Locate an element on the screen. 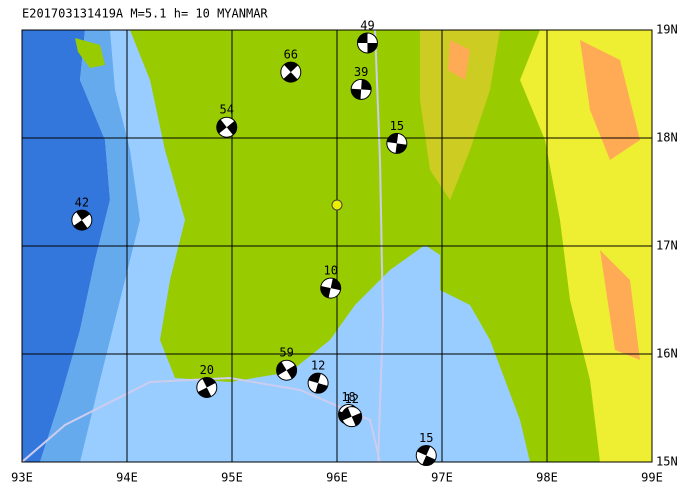  lat-label: 16N is located at coordinates (667, 354).